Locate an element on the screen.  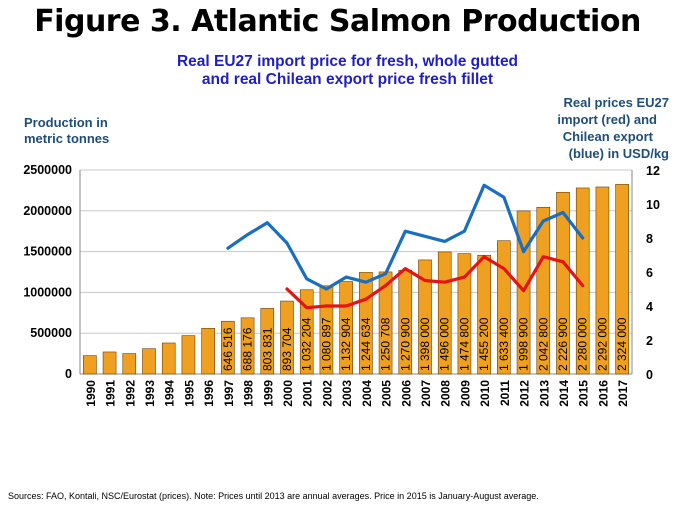
x-axis-tick-label: 2017 is located at coordinates (623, 393).